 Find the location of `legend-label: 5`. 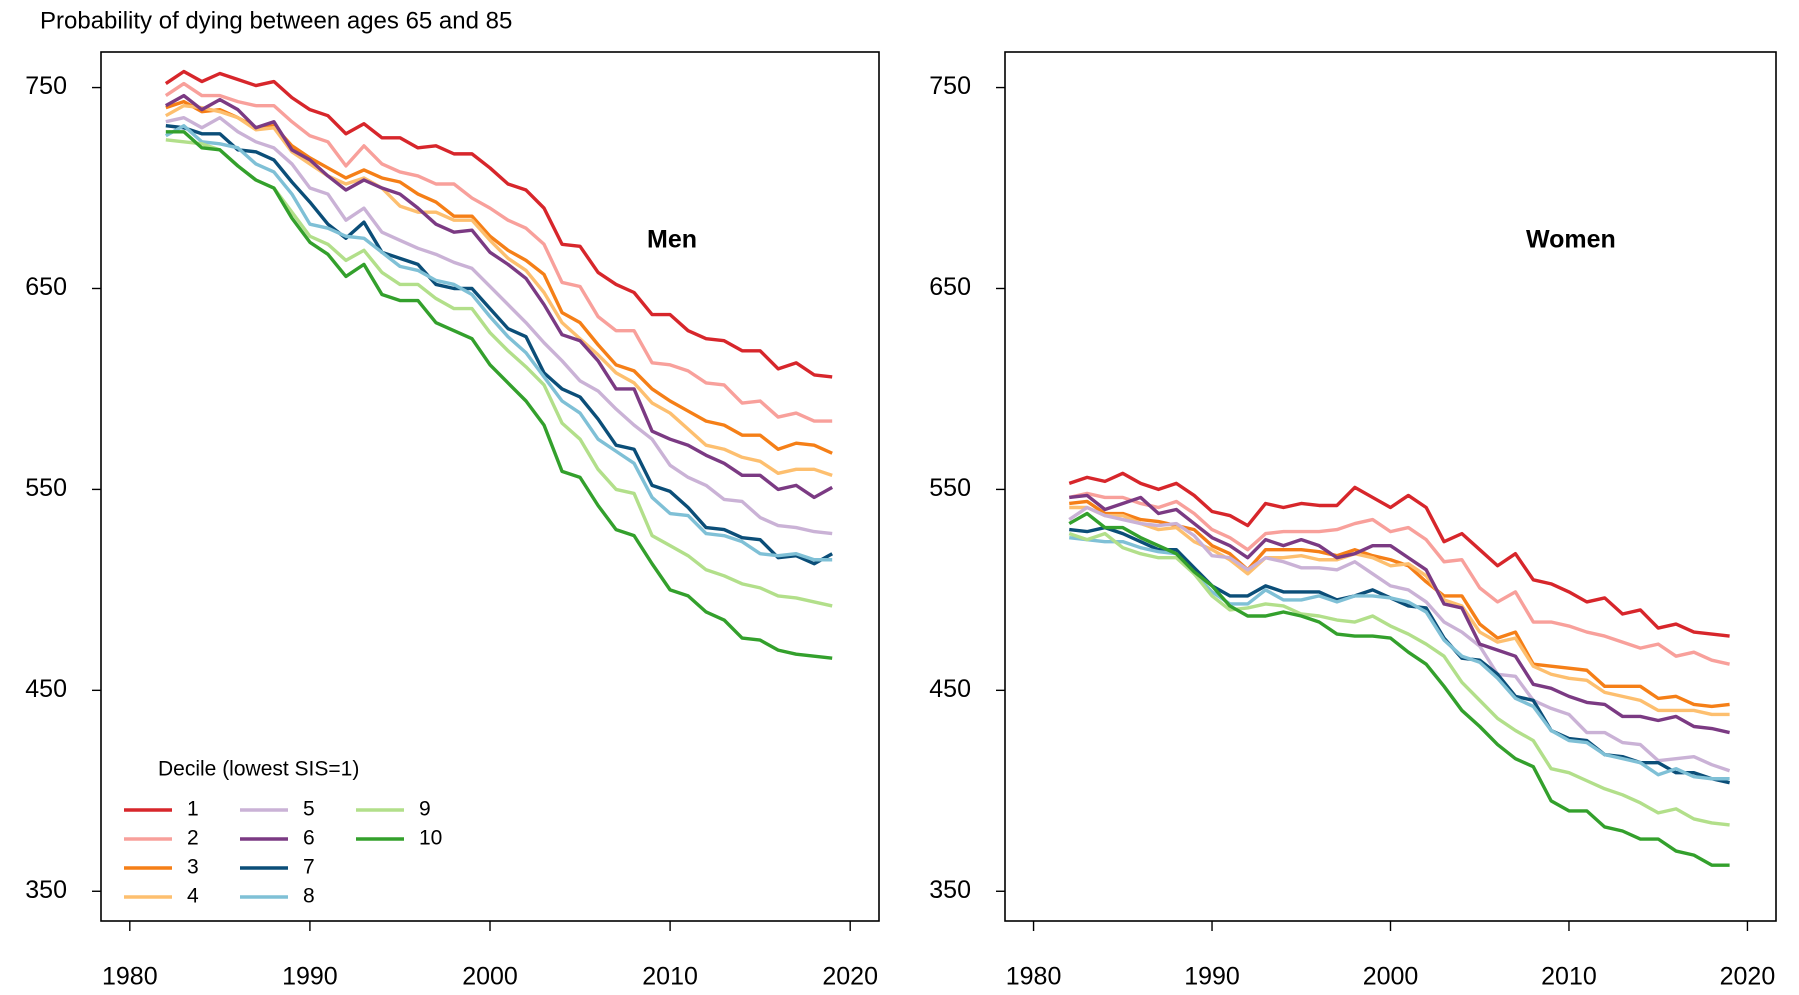

legend-label: 5 is located at coordinates (309, 809).